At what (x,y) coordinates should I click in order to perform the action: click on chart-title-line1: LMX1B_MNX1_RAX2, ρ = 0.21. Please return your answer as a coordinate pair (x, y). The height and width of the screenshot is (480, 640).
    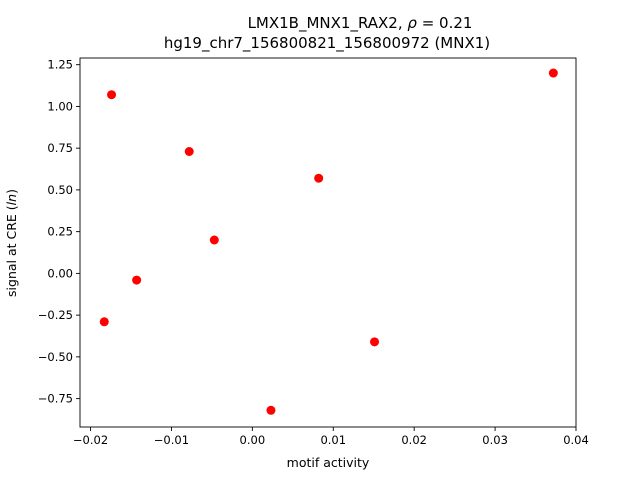
    Looking at the image, I should click on (360, 23).